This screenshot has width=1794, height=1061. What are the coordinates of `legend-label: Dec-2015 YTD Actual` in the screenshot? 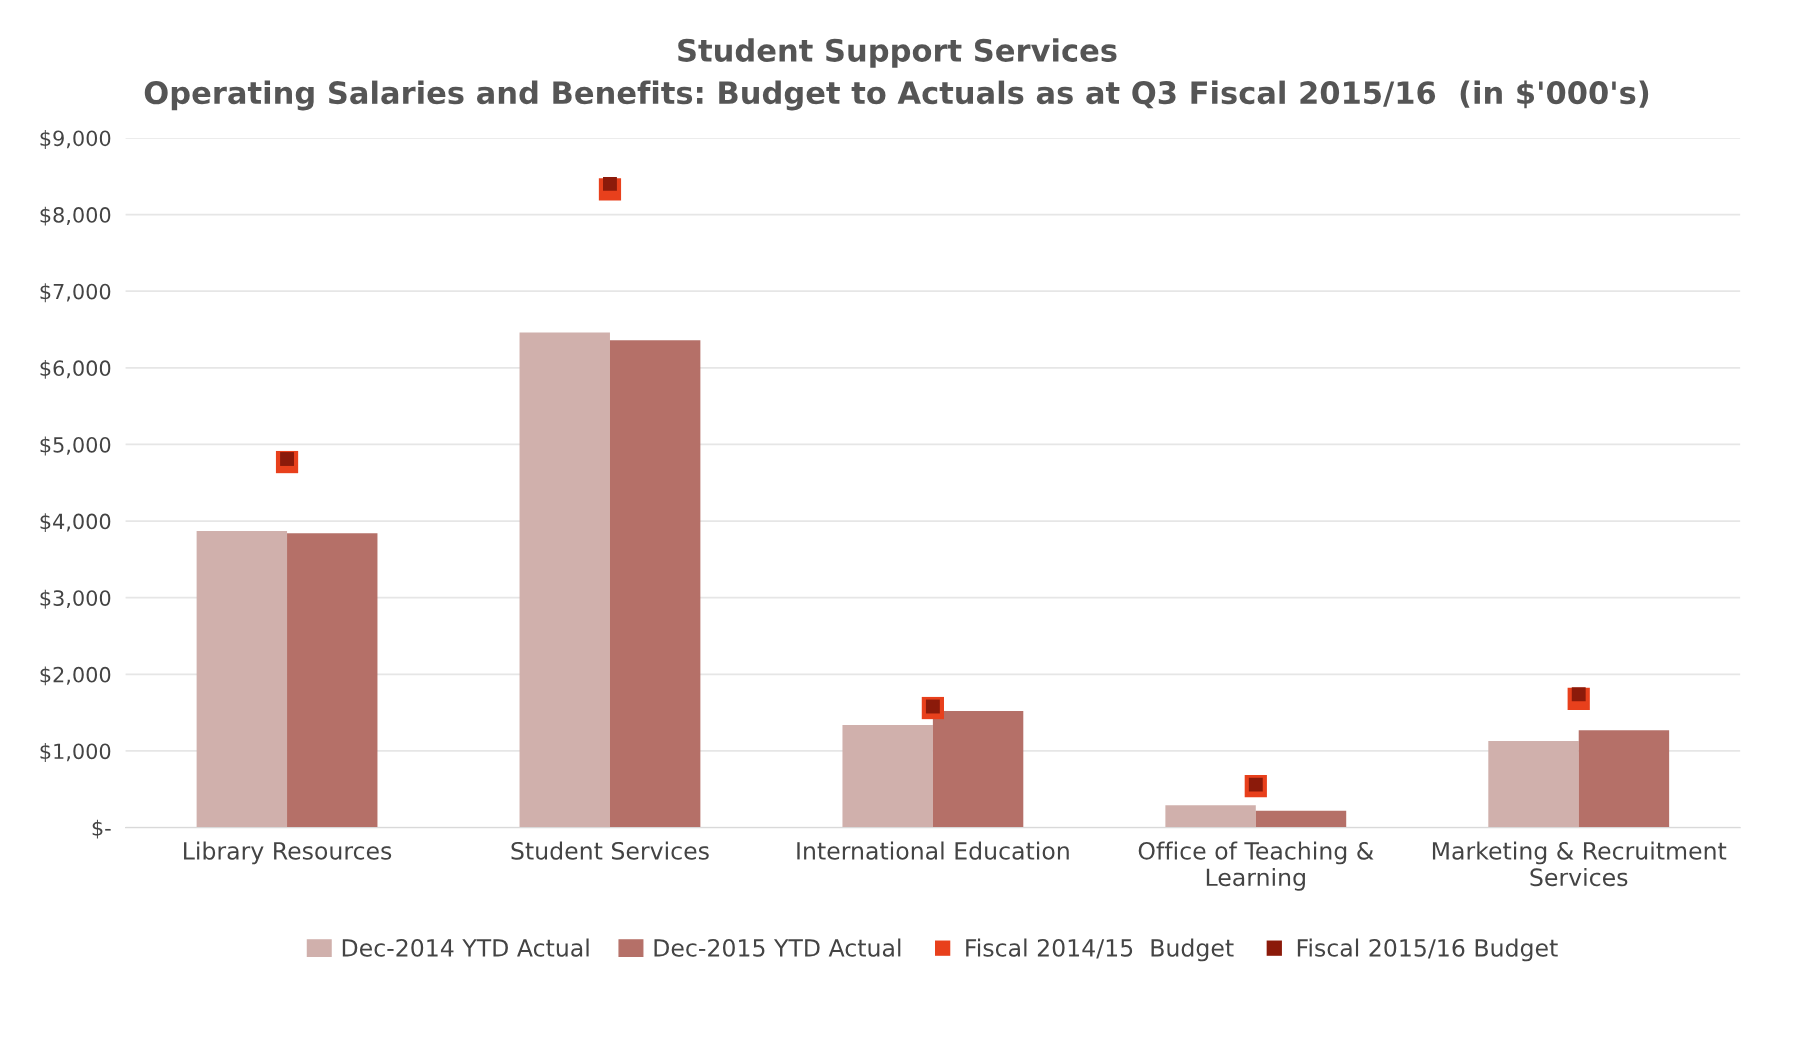 It's located at (777, 947).